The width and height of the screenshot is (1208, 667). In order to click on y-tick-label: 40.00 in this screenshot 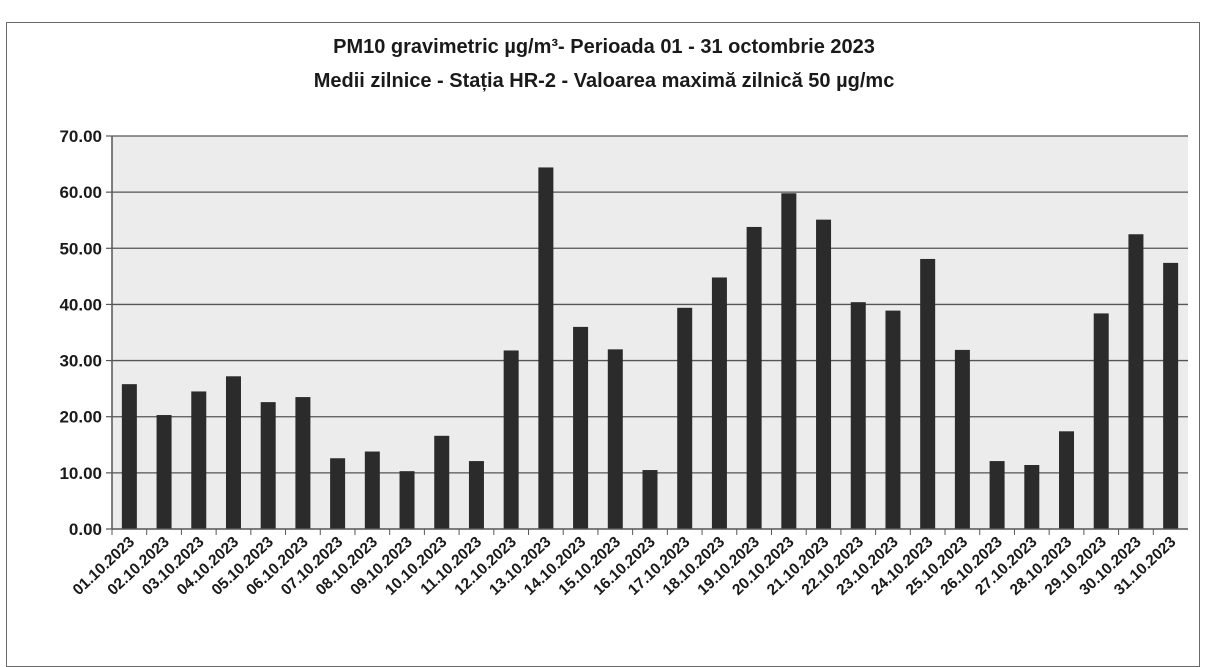, I will do `click(80, 304)`.